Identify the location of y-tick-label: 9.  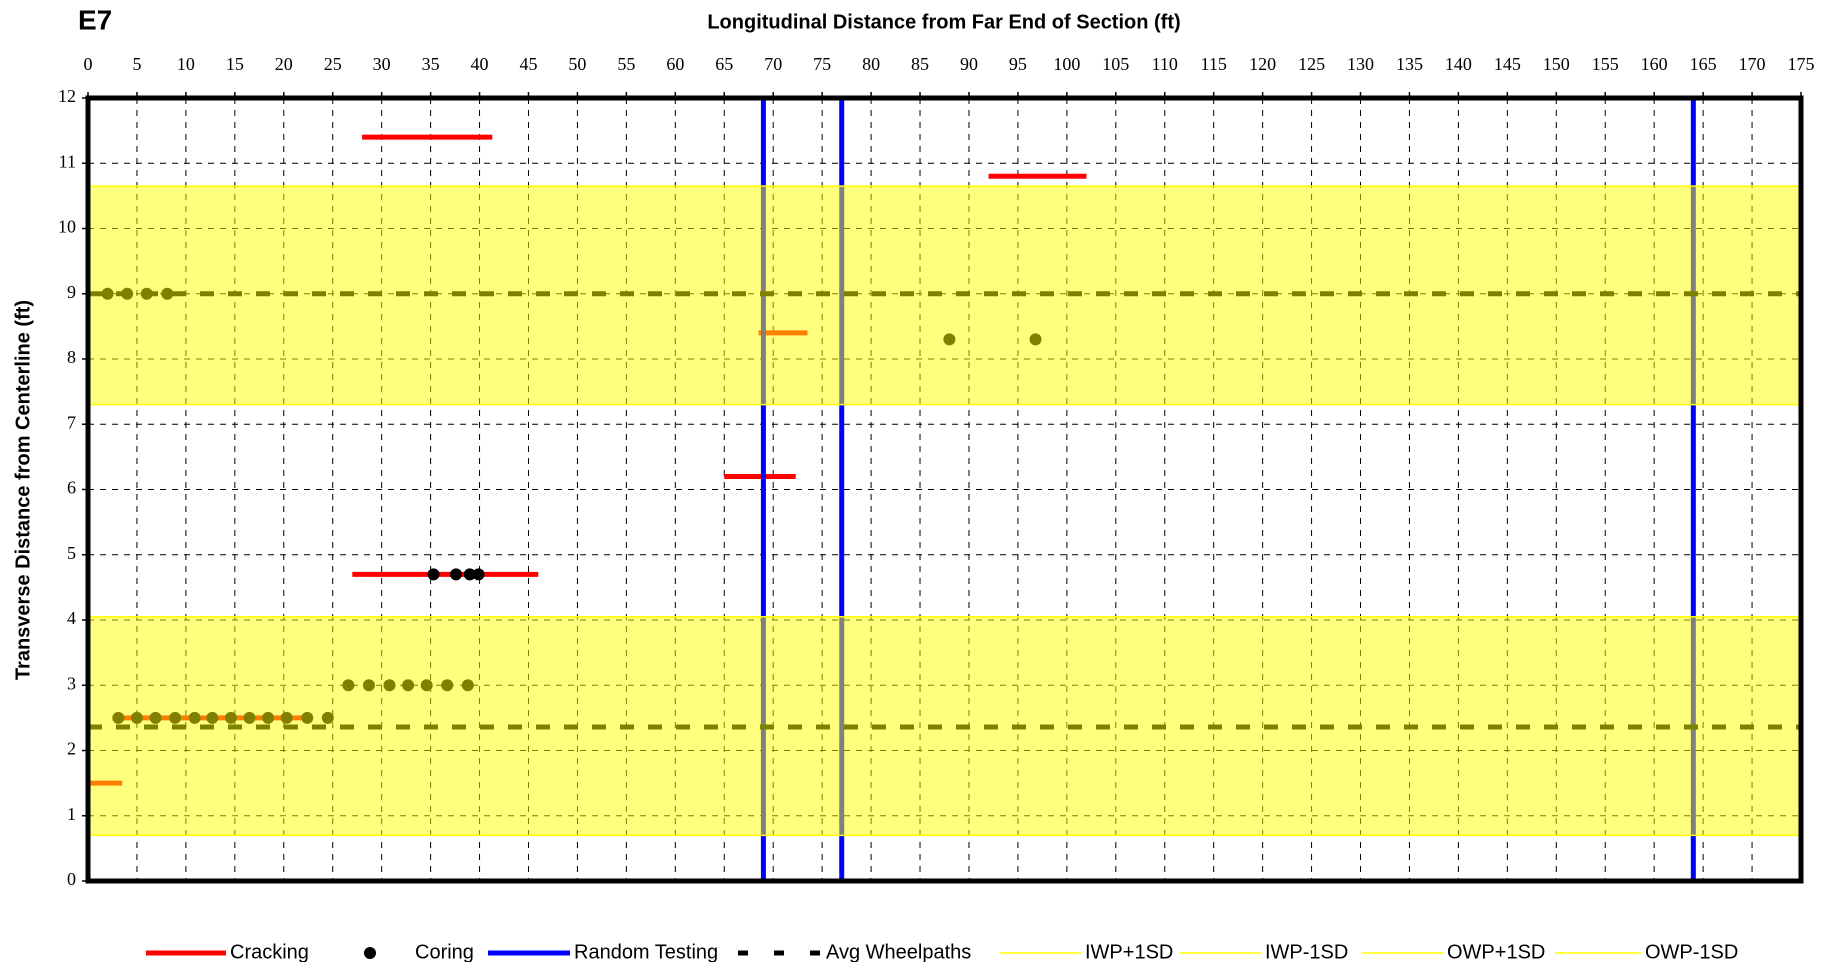
(71, 292).